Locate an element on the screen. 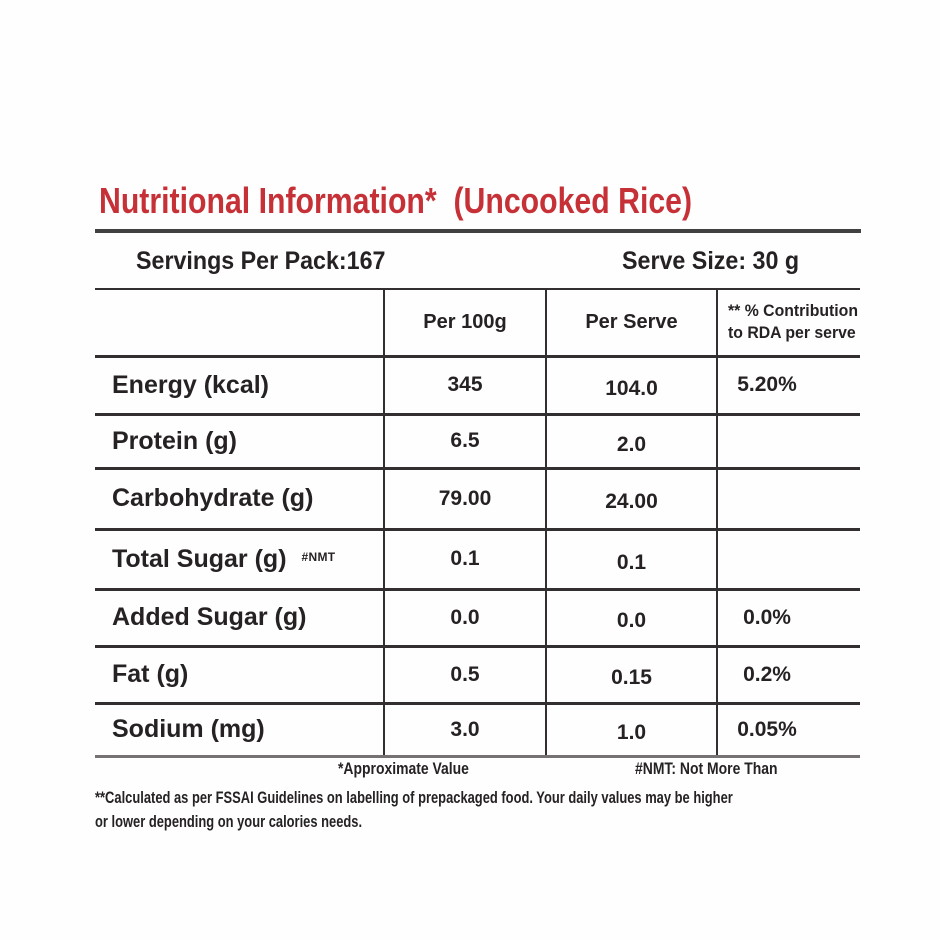 Image resolution: width=940 pixels, height=940 pixels. header-per-serve: Per Serve is located at coordinates (631, 323).